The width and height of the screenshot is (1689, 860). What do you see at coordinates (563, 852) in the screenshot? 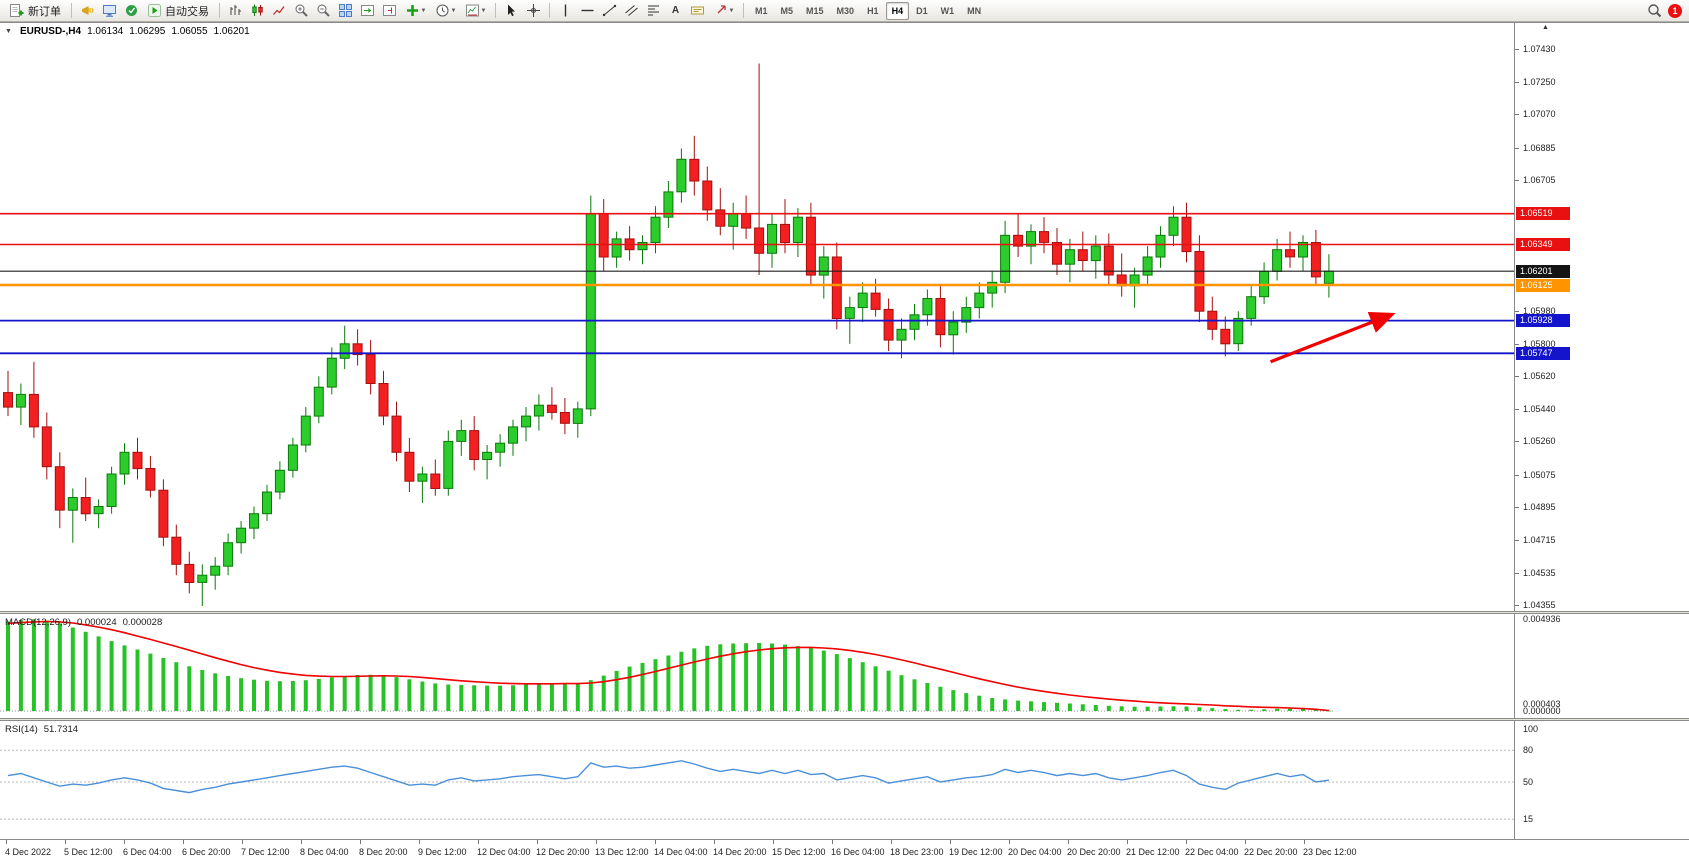
I see `date-label: 12 Dec 20:00` at bounding box center [563, 852].